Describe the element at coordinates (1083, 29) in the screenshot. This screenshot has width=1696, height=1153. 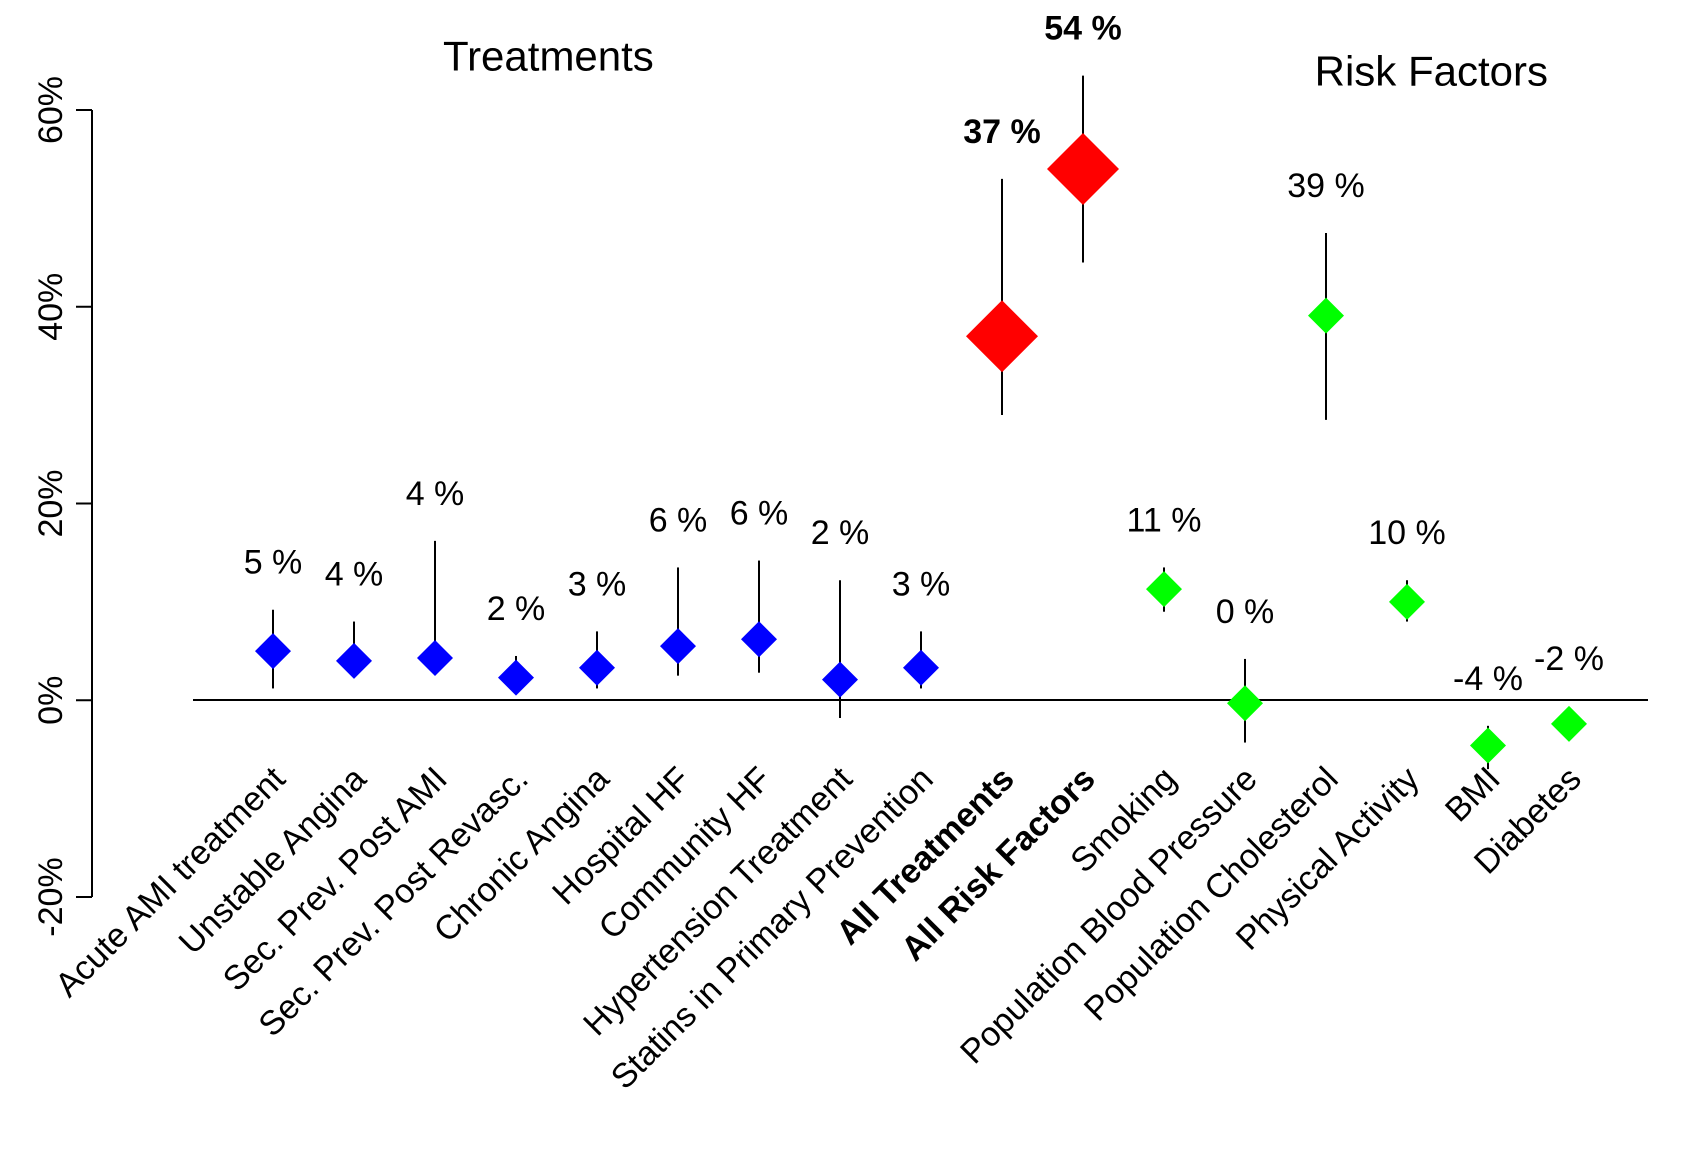
I see `value-label: 54 %` at that location.